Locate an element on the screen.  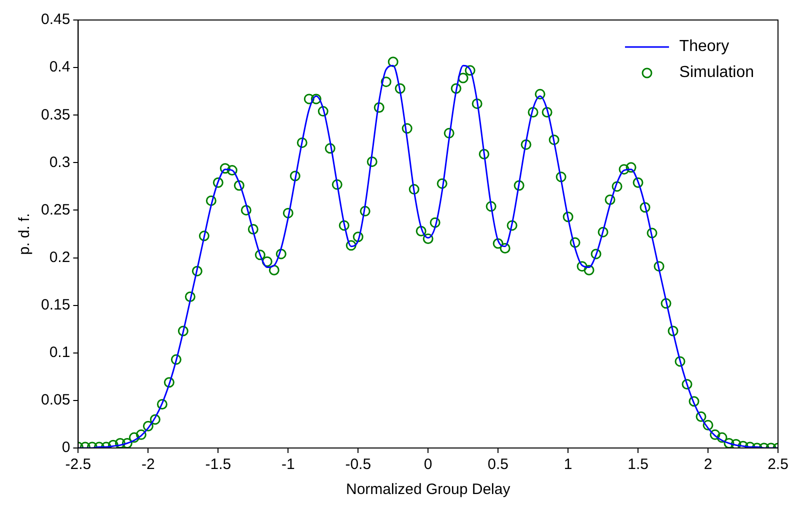
x-tick-label: 0 is located at coordinates (428, 465).